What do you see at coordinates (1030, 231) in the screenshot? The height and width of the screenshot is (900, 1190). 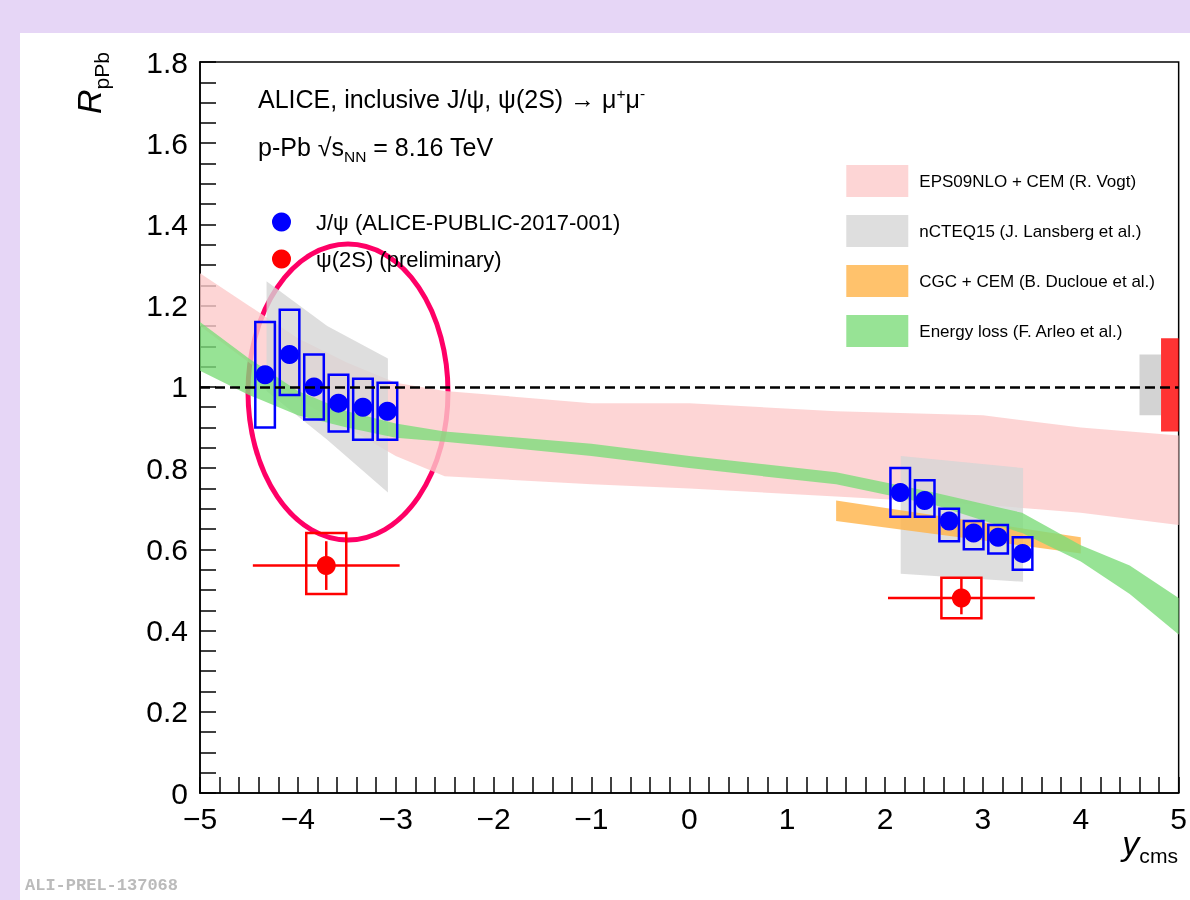 I see `legend-label: nCTEQ15 (J. Lansberg et al.)` at bounding box center [1030, 231].